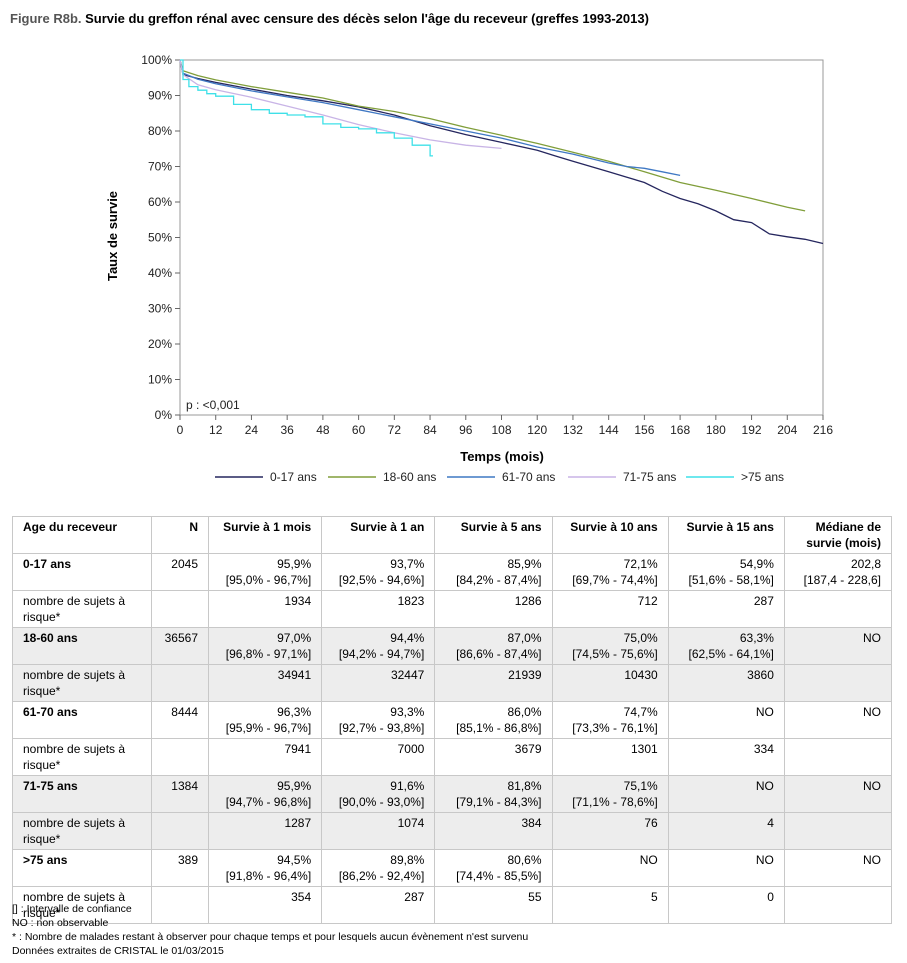 This screenshot has width=907, height=963. Describe the element at coordinates (537, 430) in the screenshot. I see `x-tick-label: 120` at that location.